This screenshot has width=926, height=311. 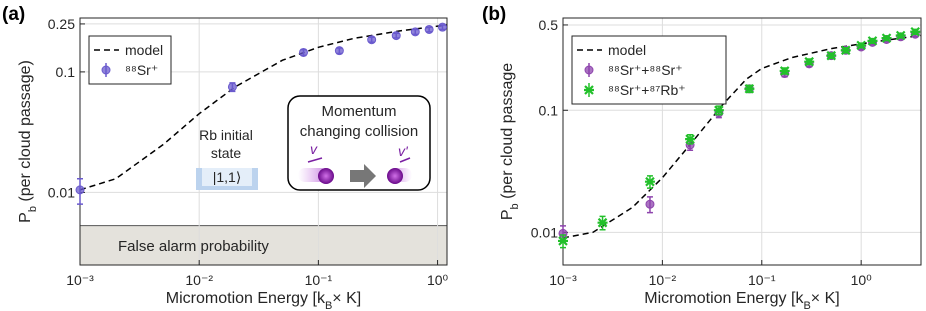 What do you see at coordinates (403, 151) in the screenshot?
I see `velocity-label: v'` at bounding box center [403, 151].